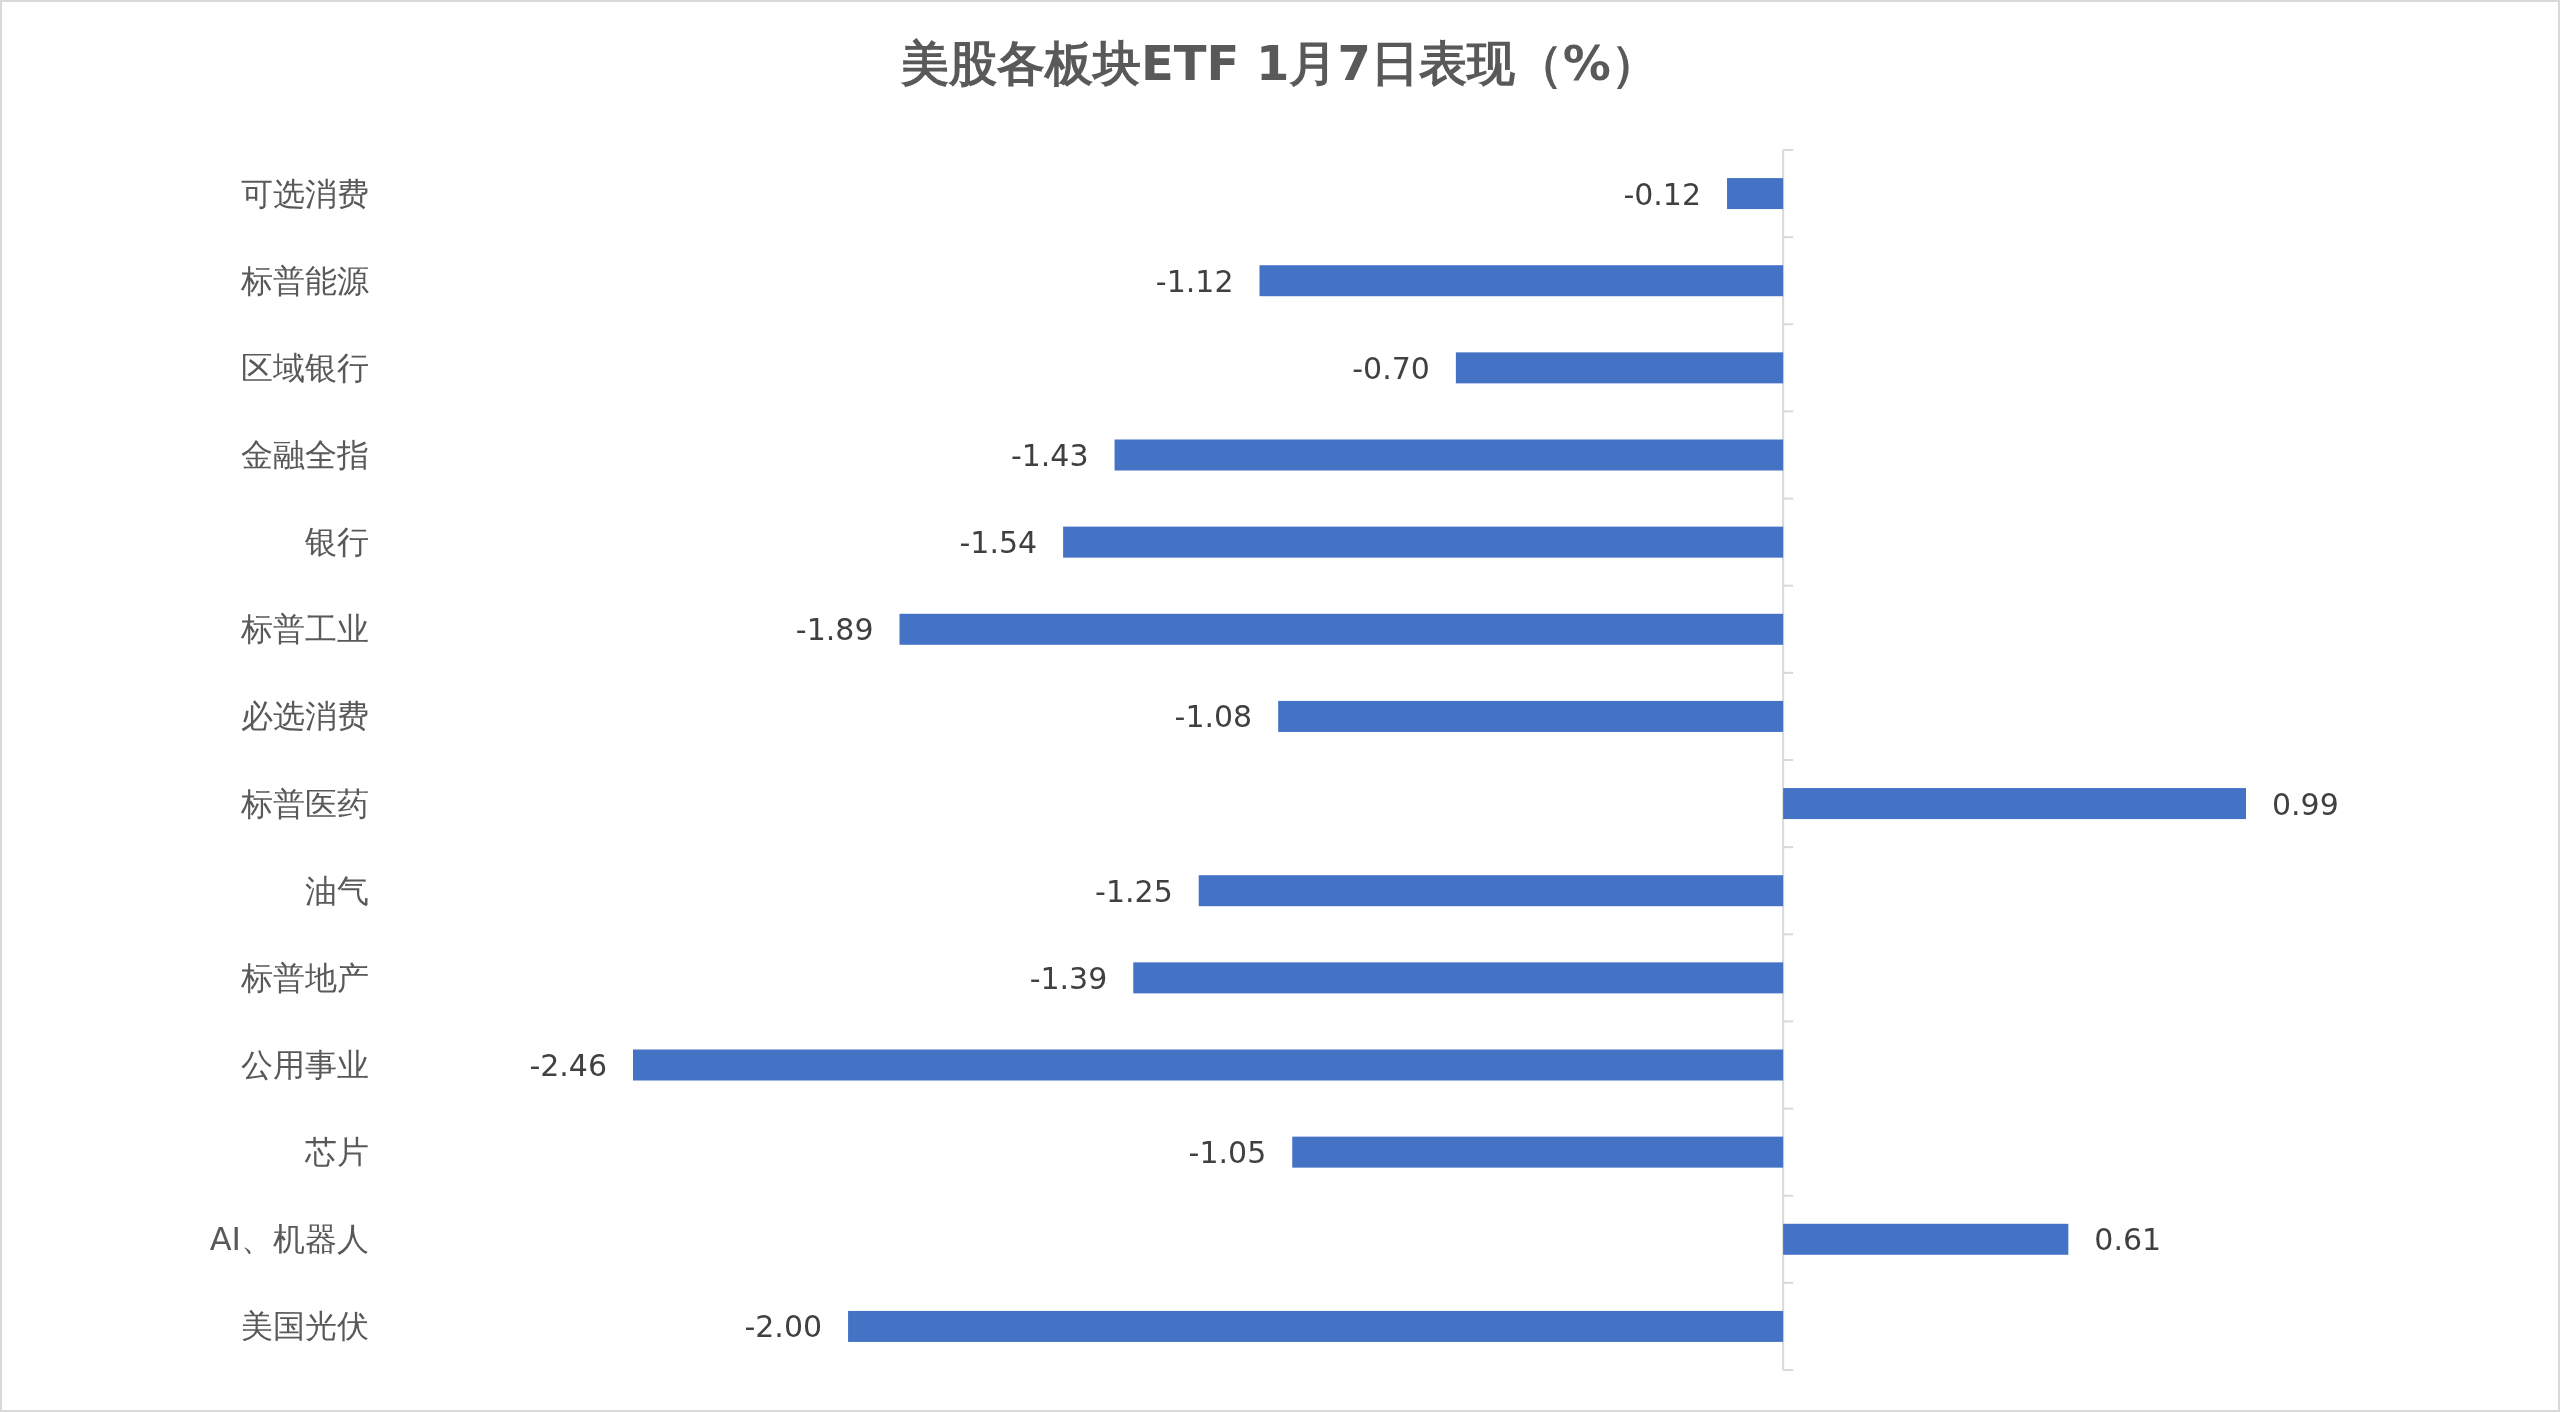 This screenshot has height=1412, width=2560. What do you see at coordinates (1049, 455) in the screenshot?
I see `data-label: -1.43` at bounding box center [1049, 455].